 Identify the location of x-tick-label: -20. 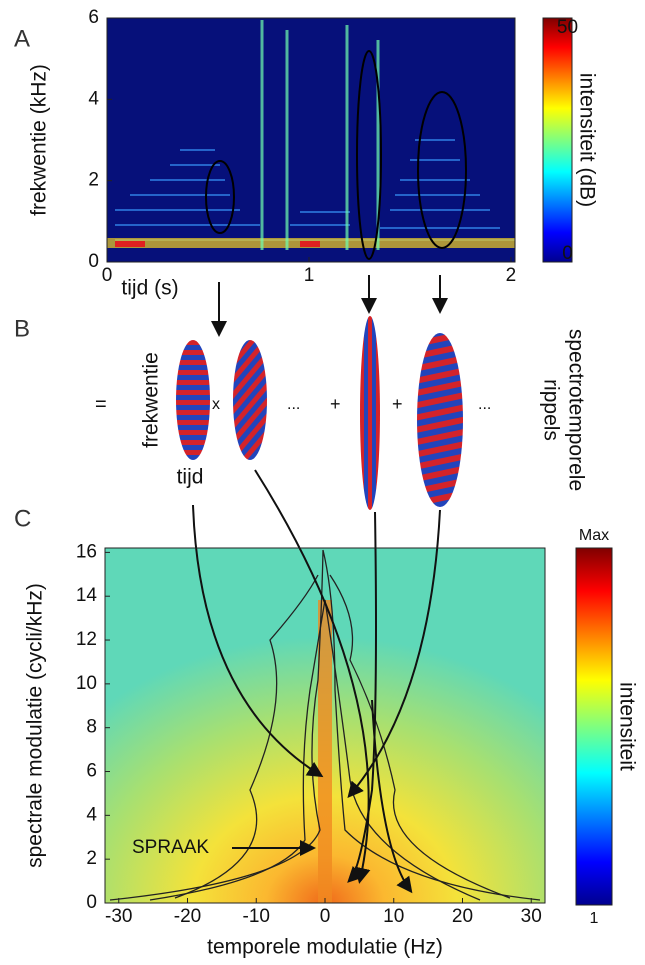
(187, 916).